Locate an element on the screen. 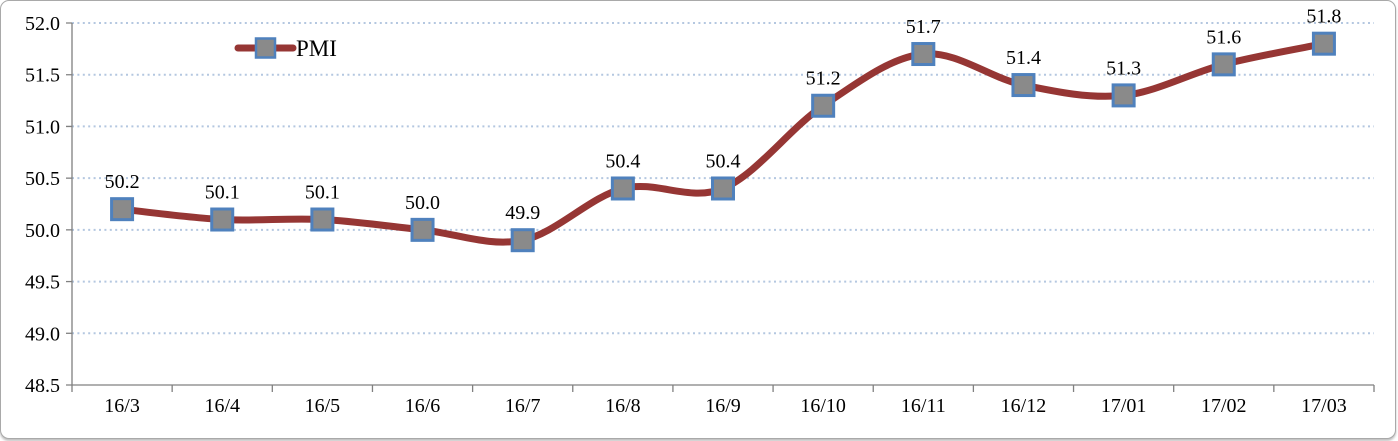 Image resolution: width=1398 pixels, height=441 pixels. x-tick-label: 16/6 is located at coordinates (423, 406).